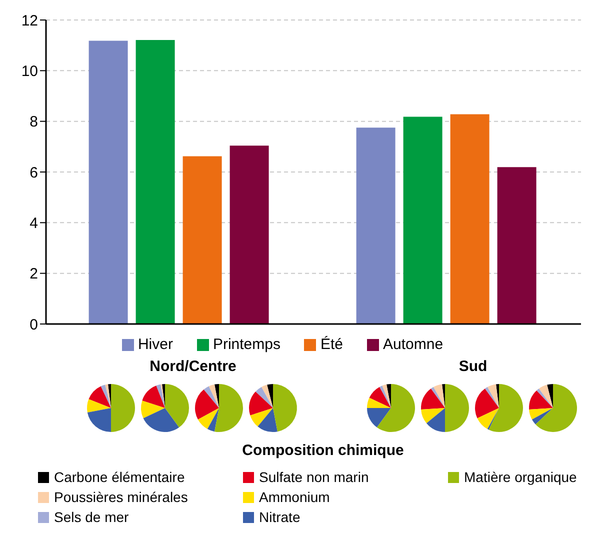 This screenshot has width=601, height=540. What do you see at coordinates (91, 517) in the screenshot?
I see `legend-label: Sels de mer` at bounding box center [91, 517].